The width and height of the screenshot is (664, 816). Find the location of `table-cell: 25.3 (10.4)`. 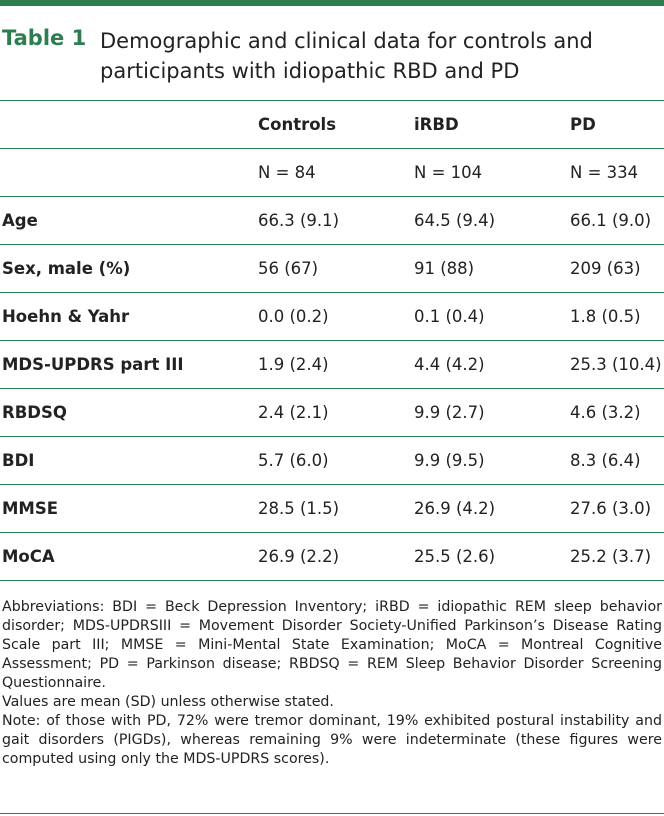

table-cell: 25.3 (10.4) is located at coordinates (616, 364).